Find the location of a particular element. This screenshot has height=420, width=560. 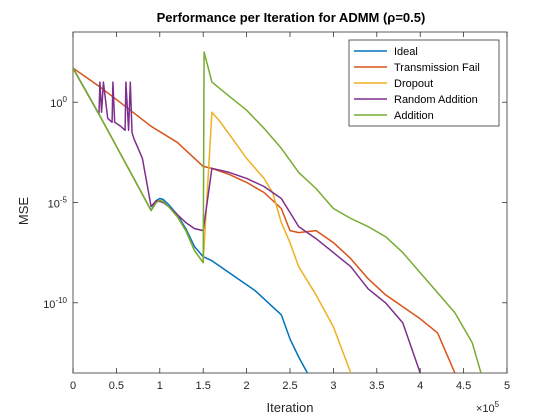

x-exponent-power: 5 is located at coordinates (497, 404).